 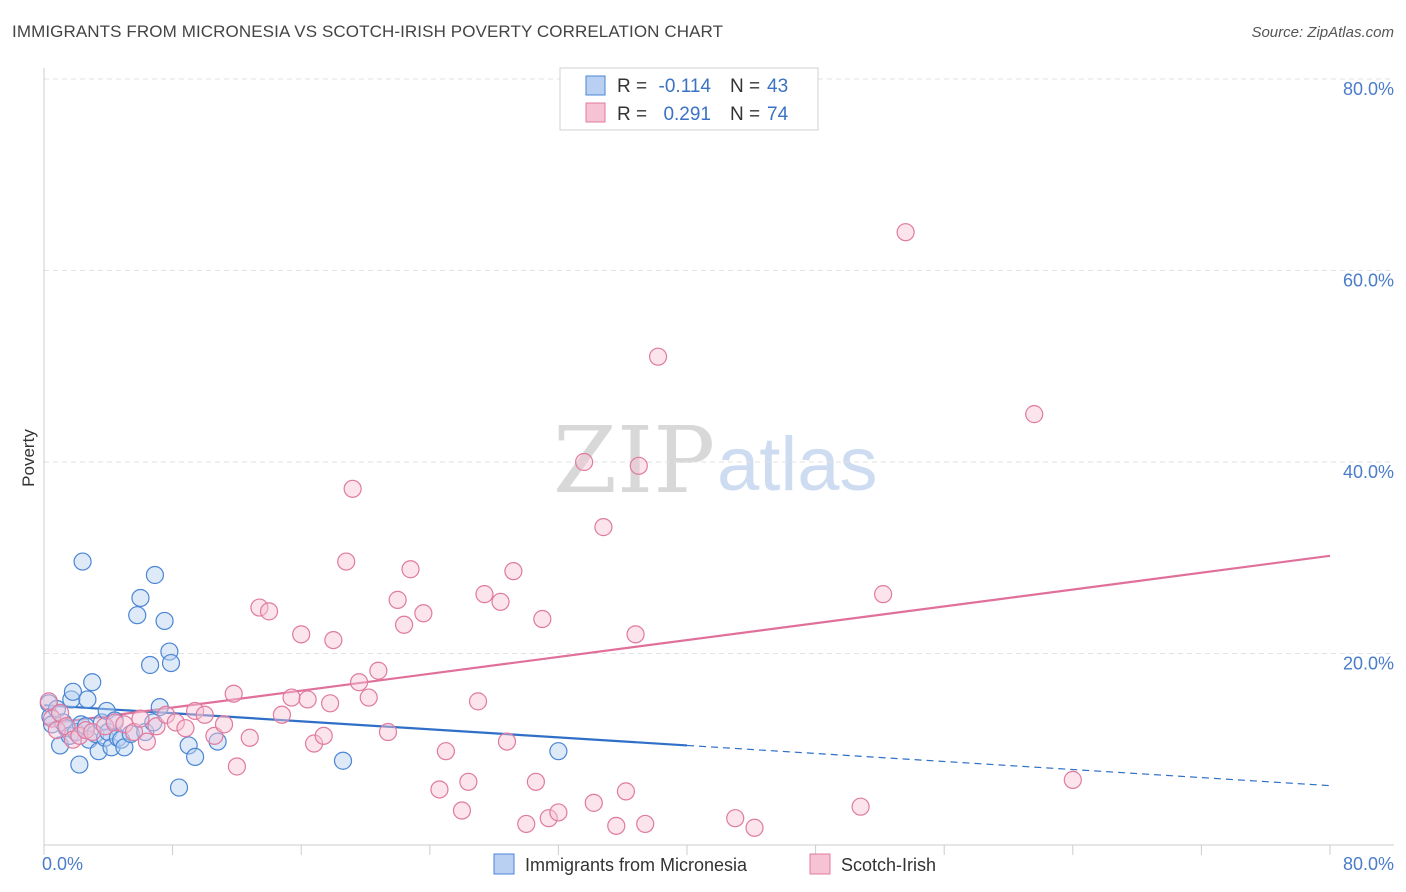 What do you see at coordinates (636, 865) in the screenshot?
I see `series-legend-blue-label: Immigrants from Micronesia` at bounding box center [636, 865].